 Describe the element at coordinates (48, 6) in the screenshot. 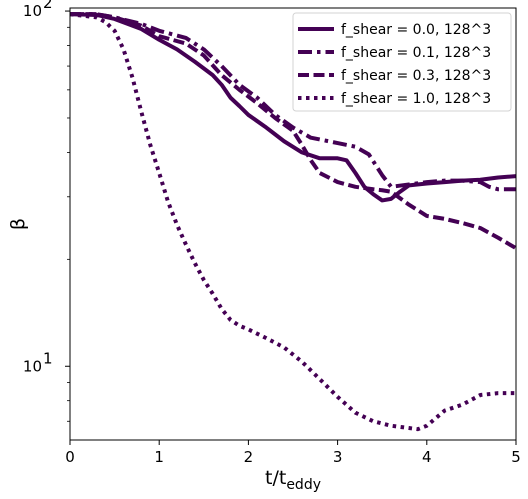

I see `y-tick-exponent-1: 2` at that location.